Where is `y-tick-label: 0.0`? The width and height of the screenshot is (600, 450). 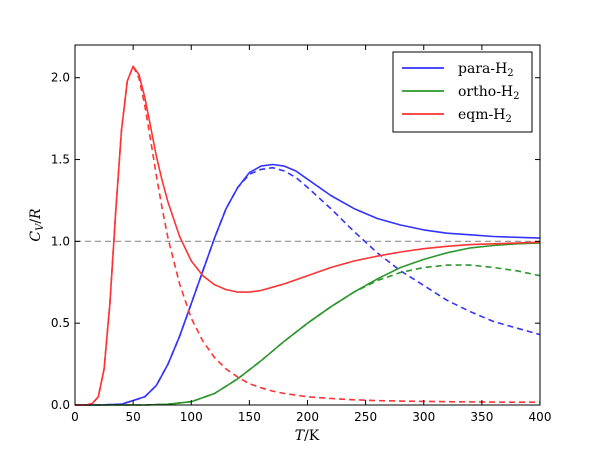 y-tick-label: 0.0 is located at coordinates (60, 405).